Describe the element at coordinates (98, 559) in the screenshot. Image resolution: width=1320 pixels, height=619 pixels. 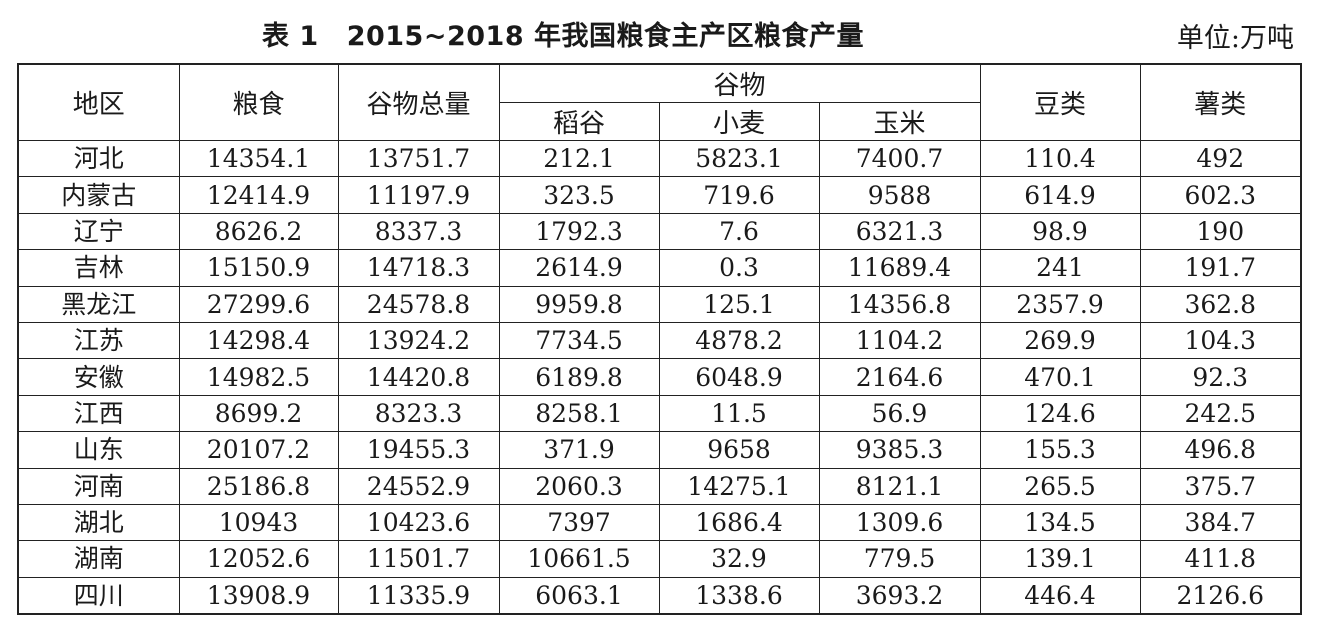
I see `cell-region: 湖南` at that location.